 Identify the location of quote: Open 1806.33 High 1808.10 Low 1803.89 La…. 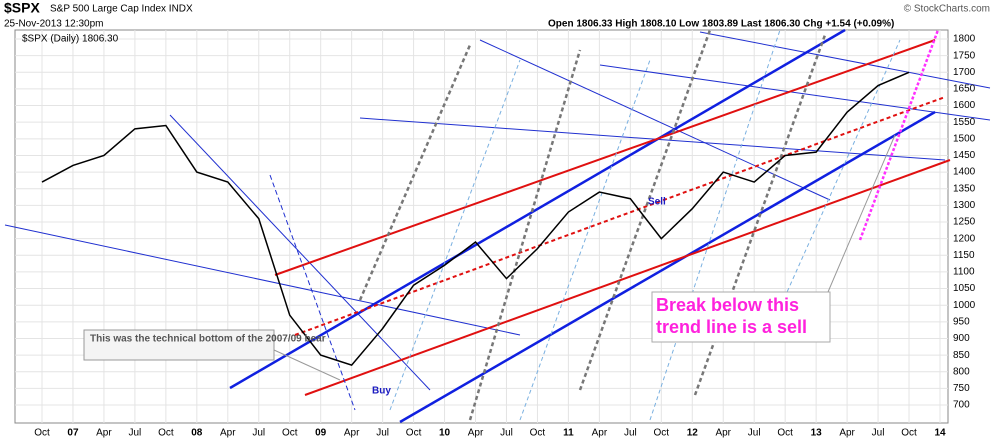
(721, 24).